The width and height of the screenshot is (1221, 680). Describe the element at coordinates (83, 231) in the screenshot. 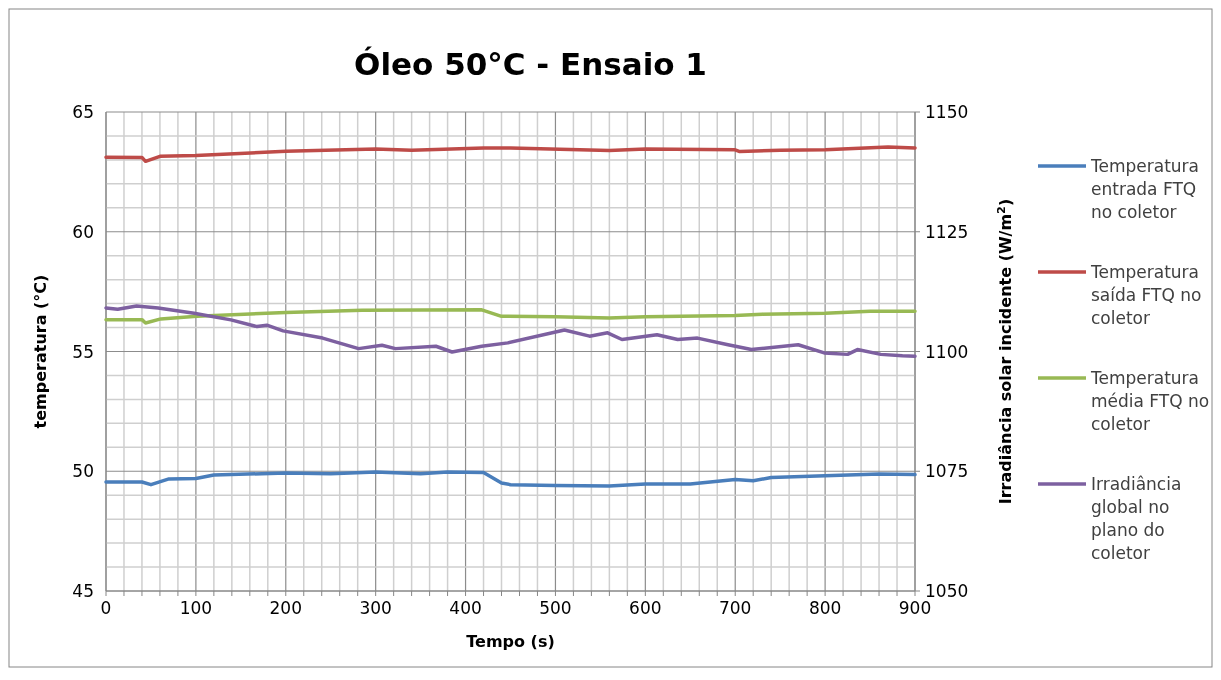

I see `y-tick-label: 60` at that location.